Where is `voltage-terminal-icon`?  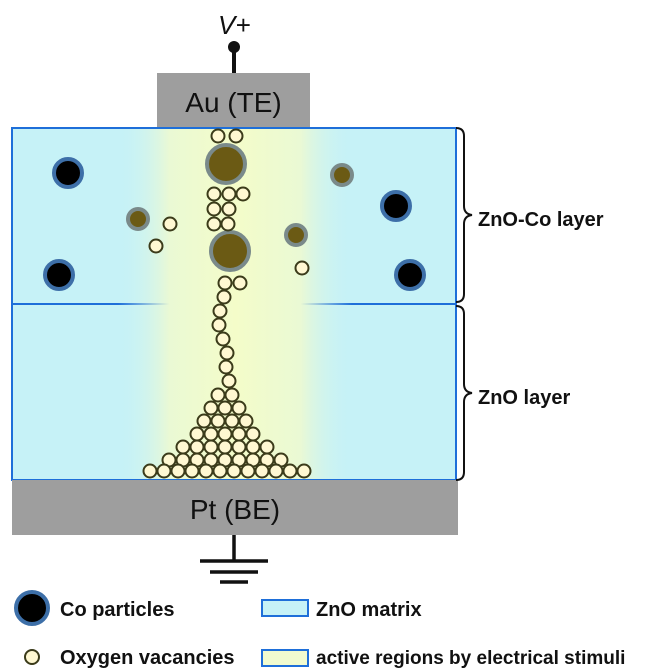 voltage-terminal-icon is located at coordinates (234, 57).